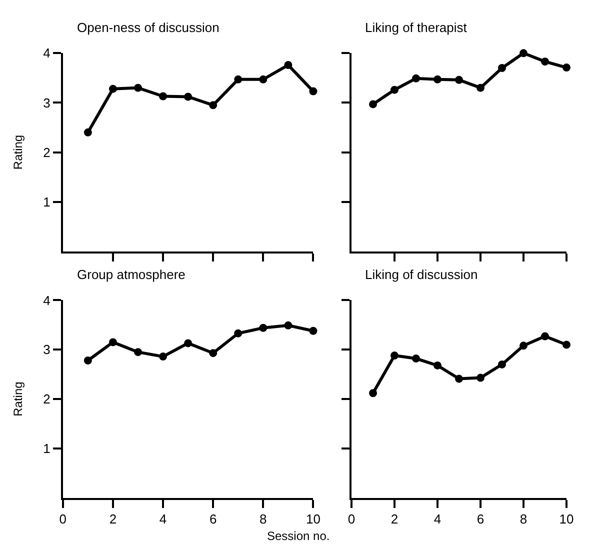  I want to click on chart-title: Liking of discussion, so click(421, 274).